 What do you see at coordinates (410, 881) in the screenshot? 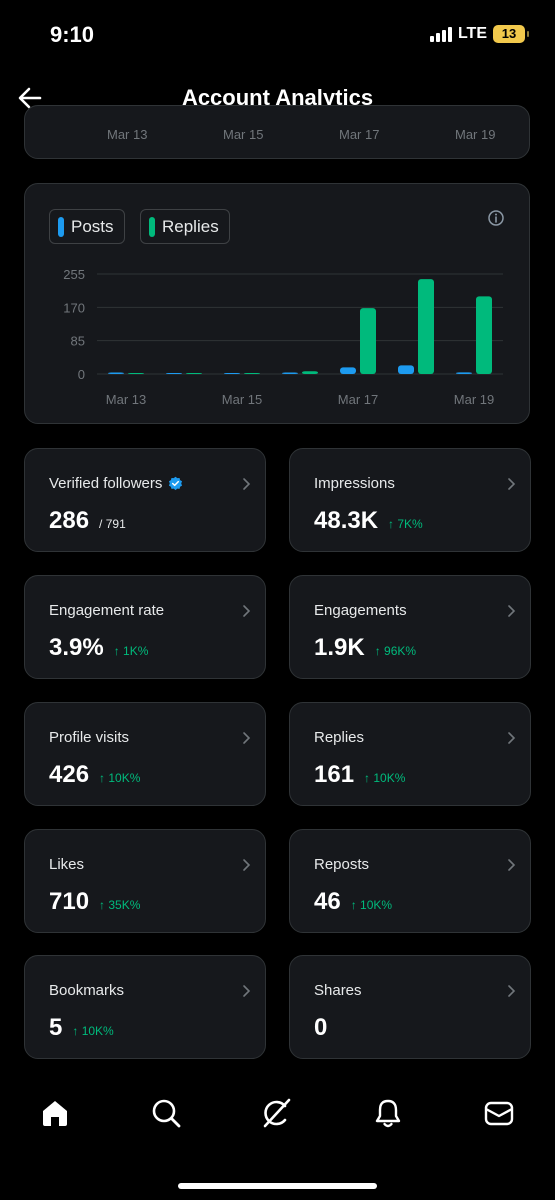
I see `reposts-card: Reposts 46 ↑ 10K%` at bounding box center [410, 881].